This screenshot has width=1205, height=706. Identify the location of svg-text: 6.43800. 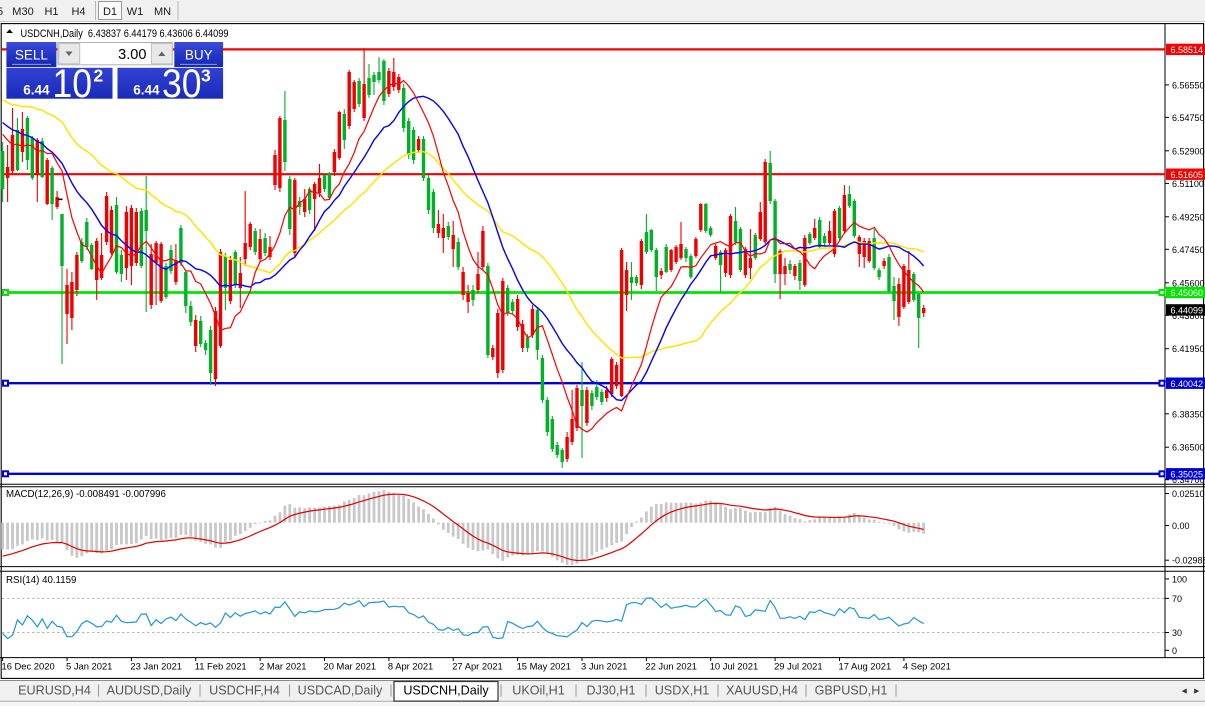
(1188, 316).